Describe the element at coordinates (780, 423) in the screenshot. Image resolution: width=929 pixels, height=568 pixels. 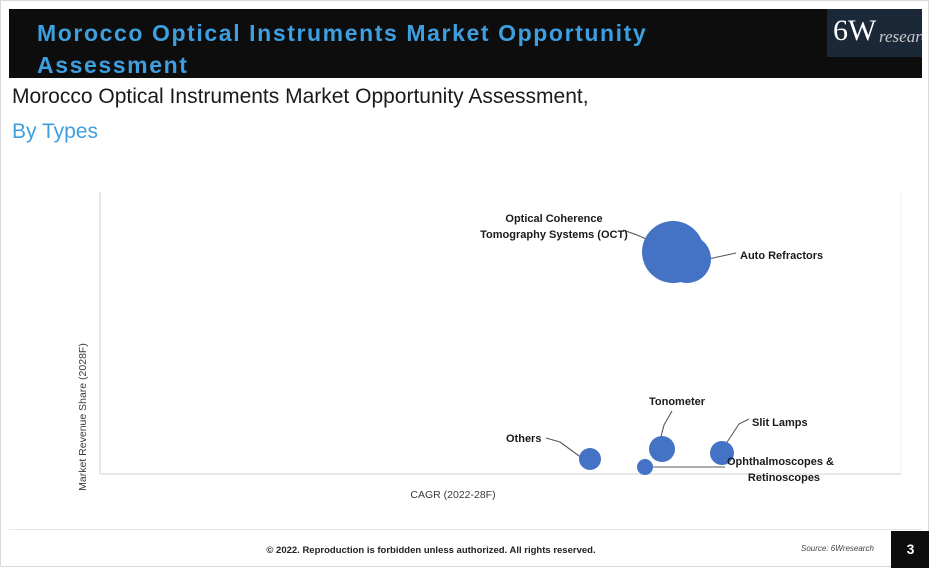
I see `bubble-label-slit-lamps: Slit Lamps` at that location.